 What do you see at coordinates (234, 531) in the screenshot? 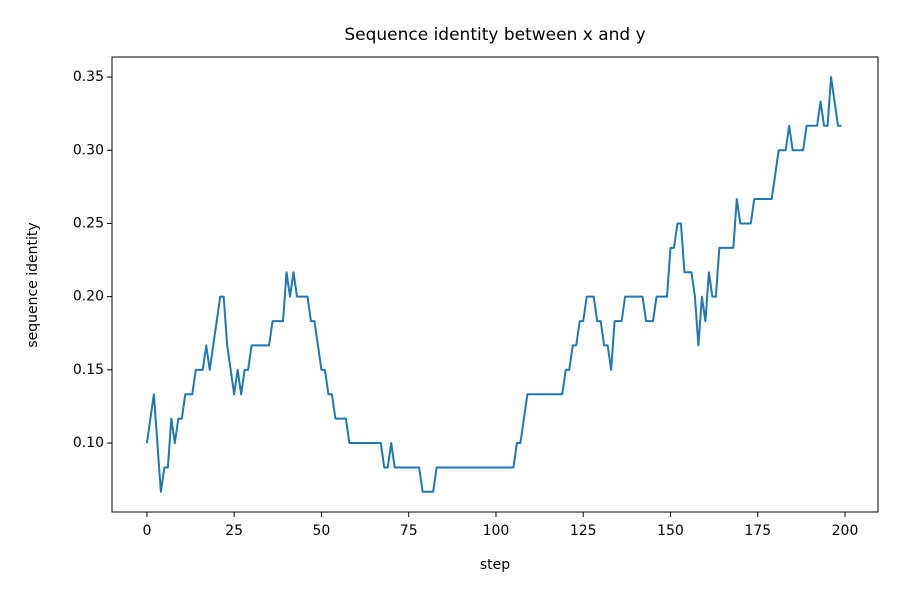
I see `x-tick-label: 25` at bounding box center [234, 531].